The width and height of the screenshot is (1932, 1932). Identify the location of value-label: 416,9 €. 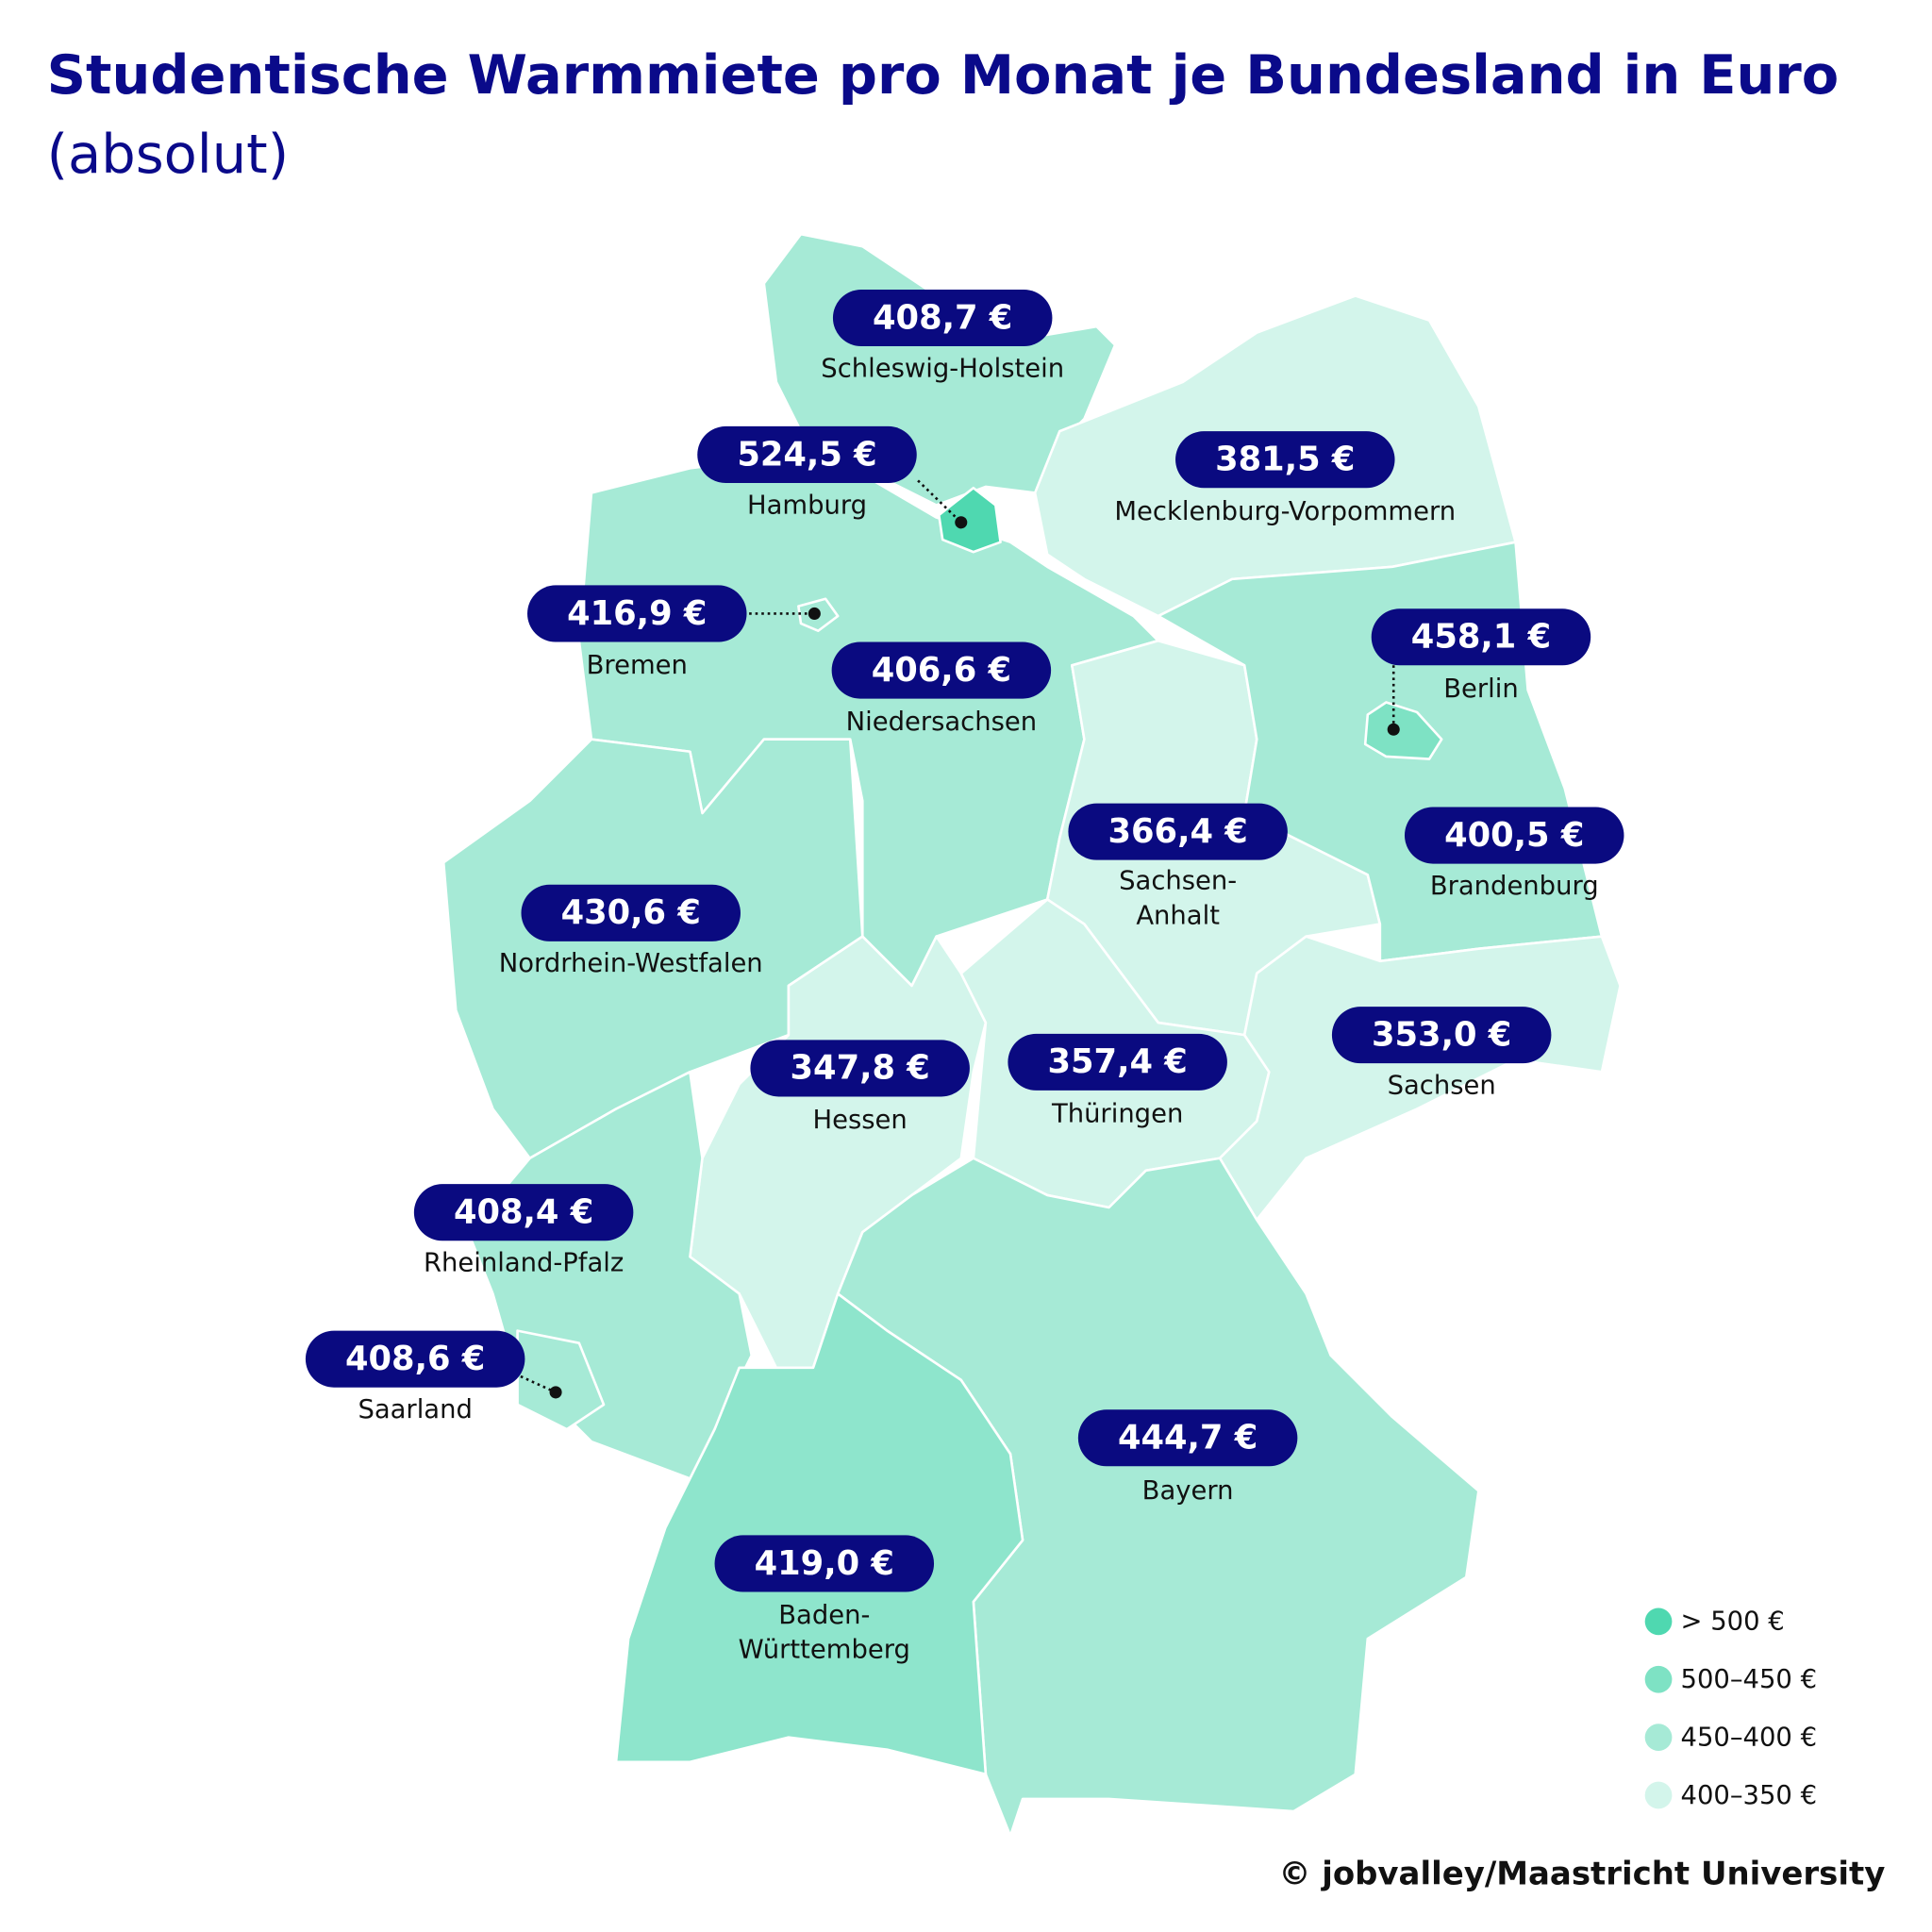
(637, 614).